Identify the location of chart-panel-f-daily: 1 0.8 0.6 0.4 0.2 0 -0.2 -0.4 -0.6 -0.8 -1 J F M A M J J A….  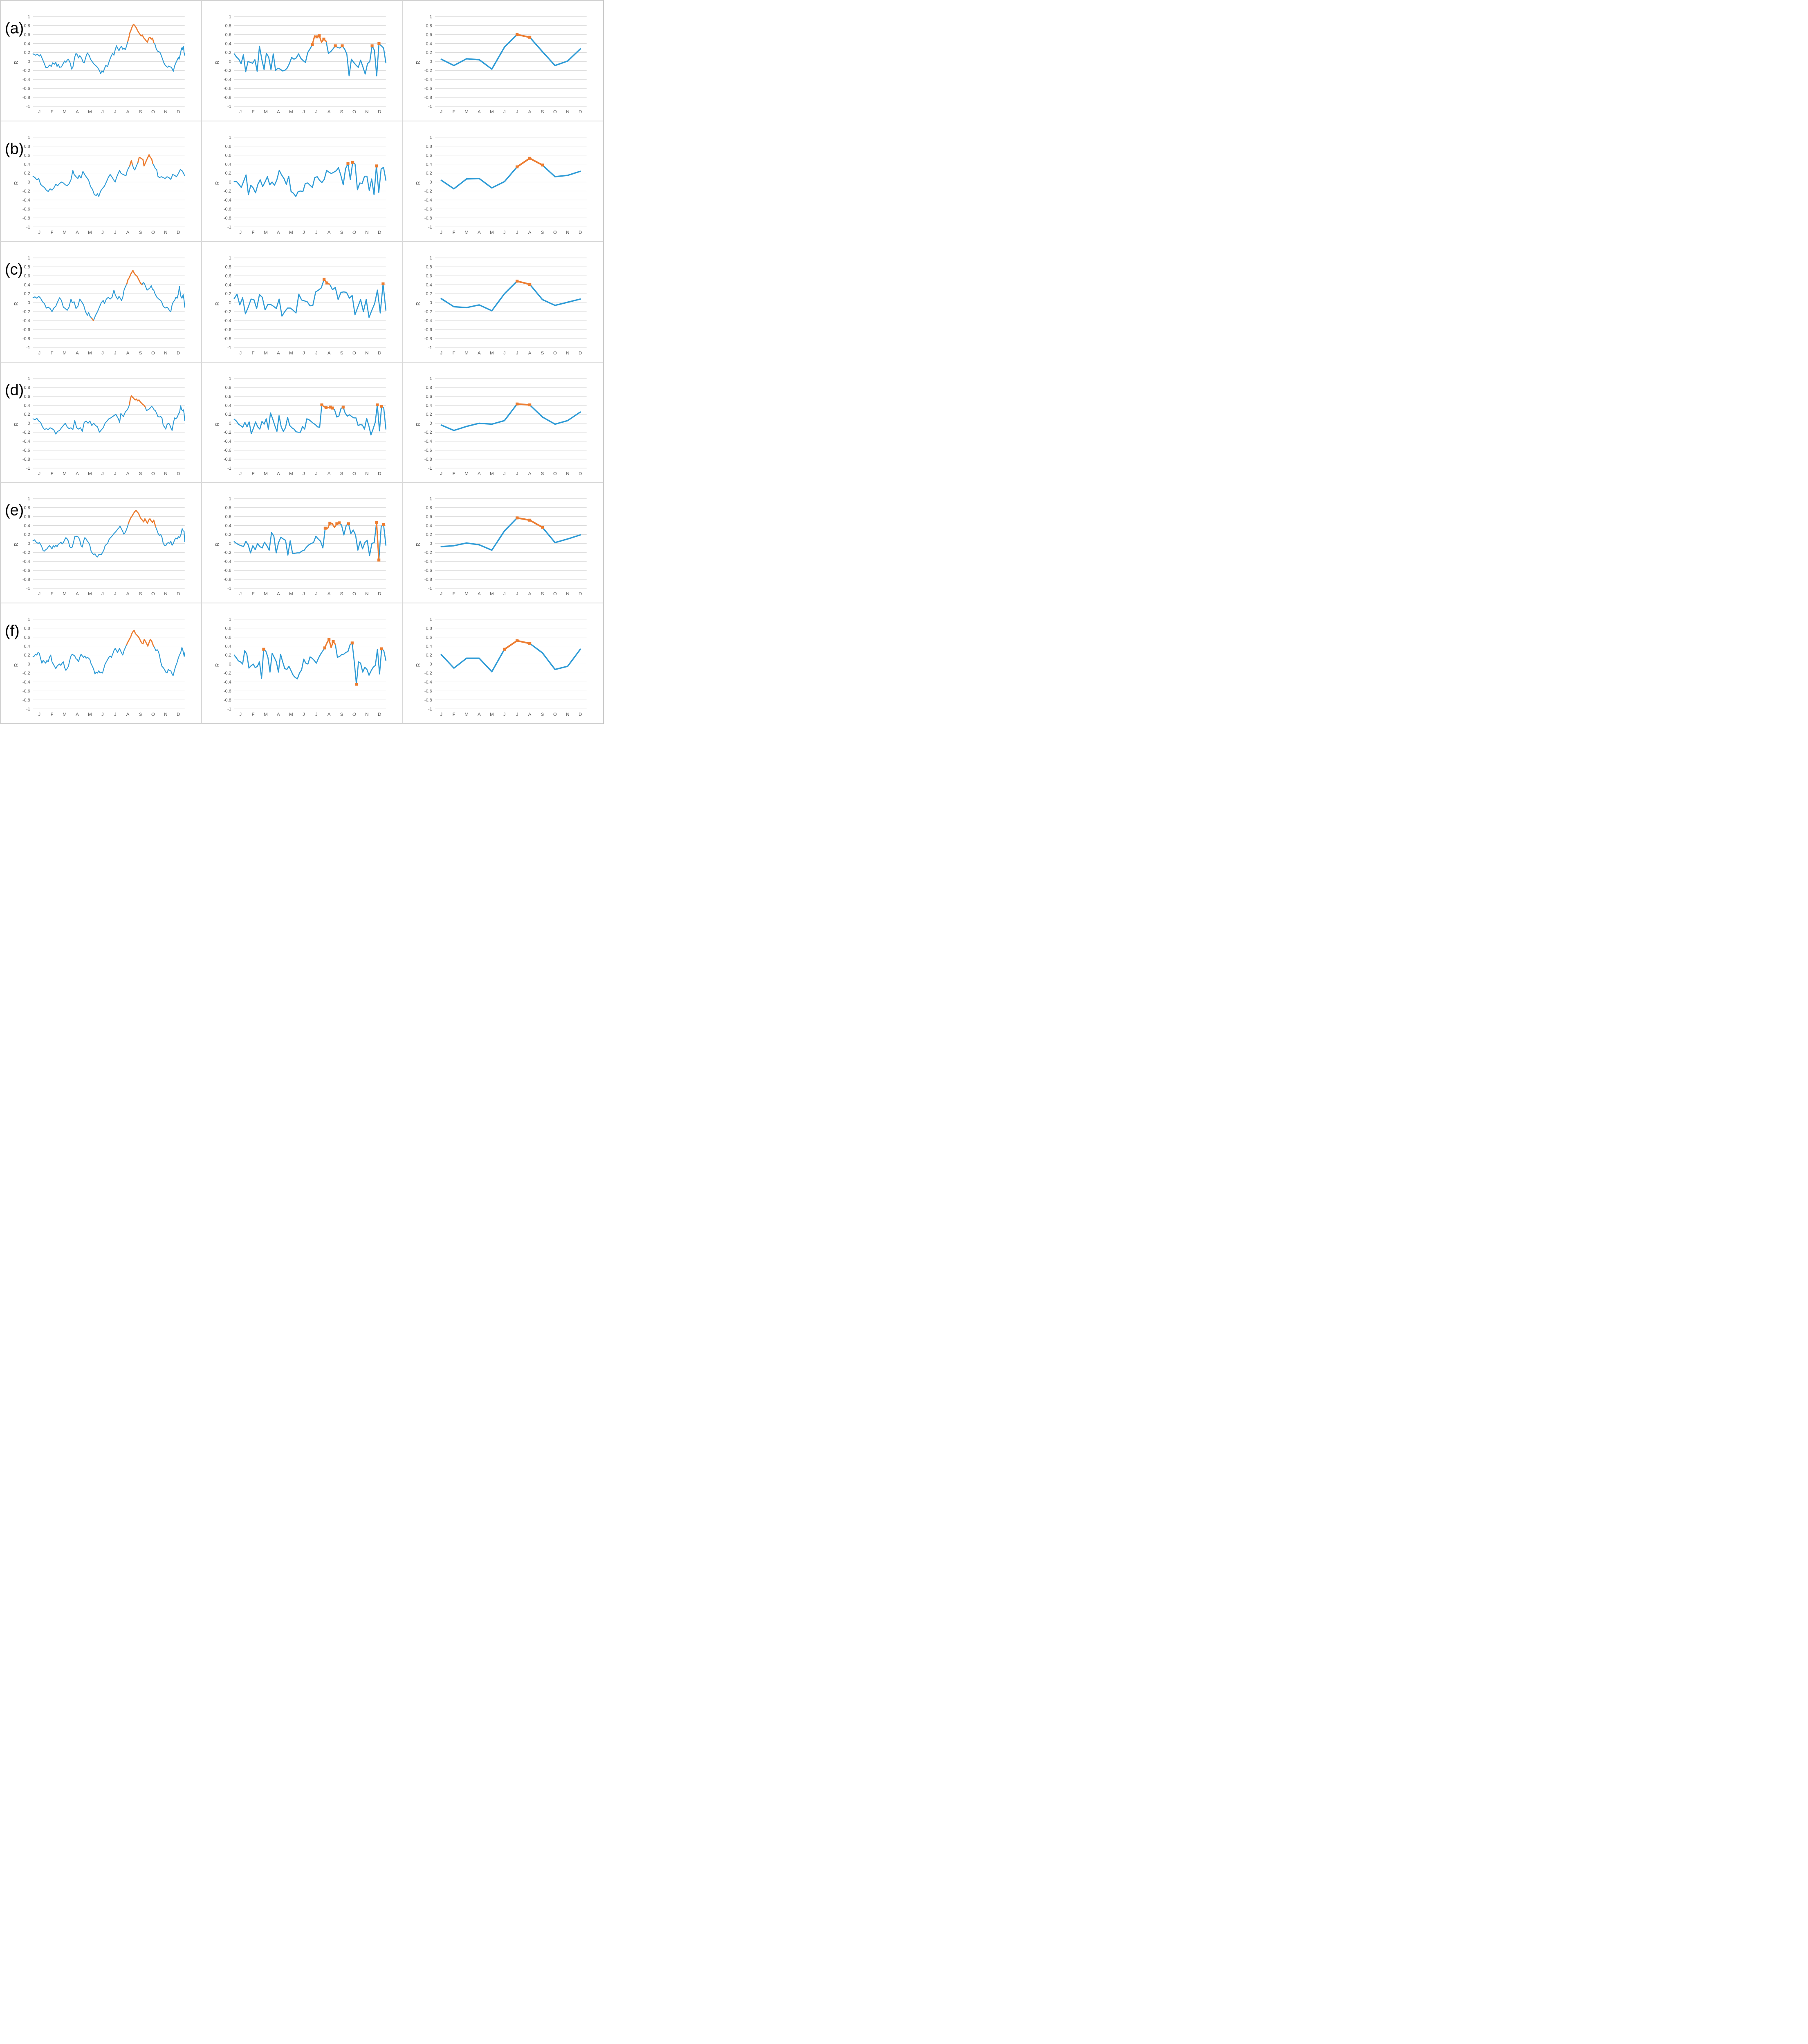
(101, 663).